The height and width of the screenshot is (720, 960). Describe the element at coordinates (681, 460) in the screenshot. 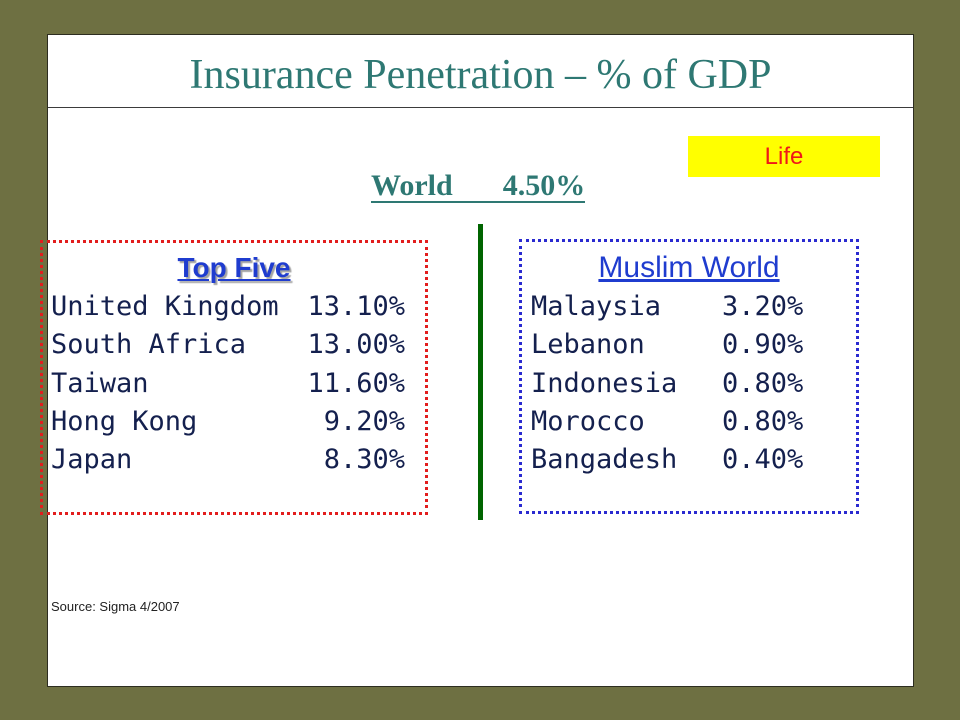

I see `list-item: Bangadesh 0.40%` at that location.